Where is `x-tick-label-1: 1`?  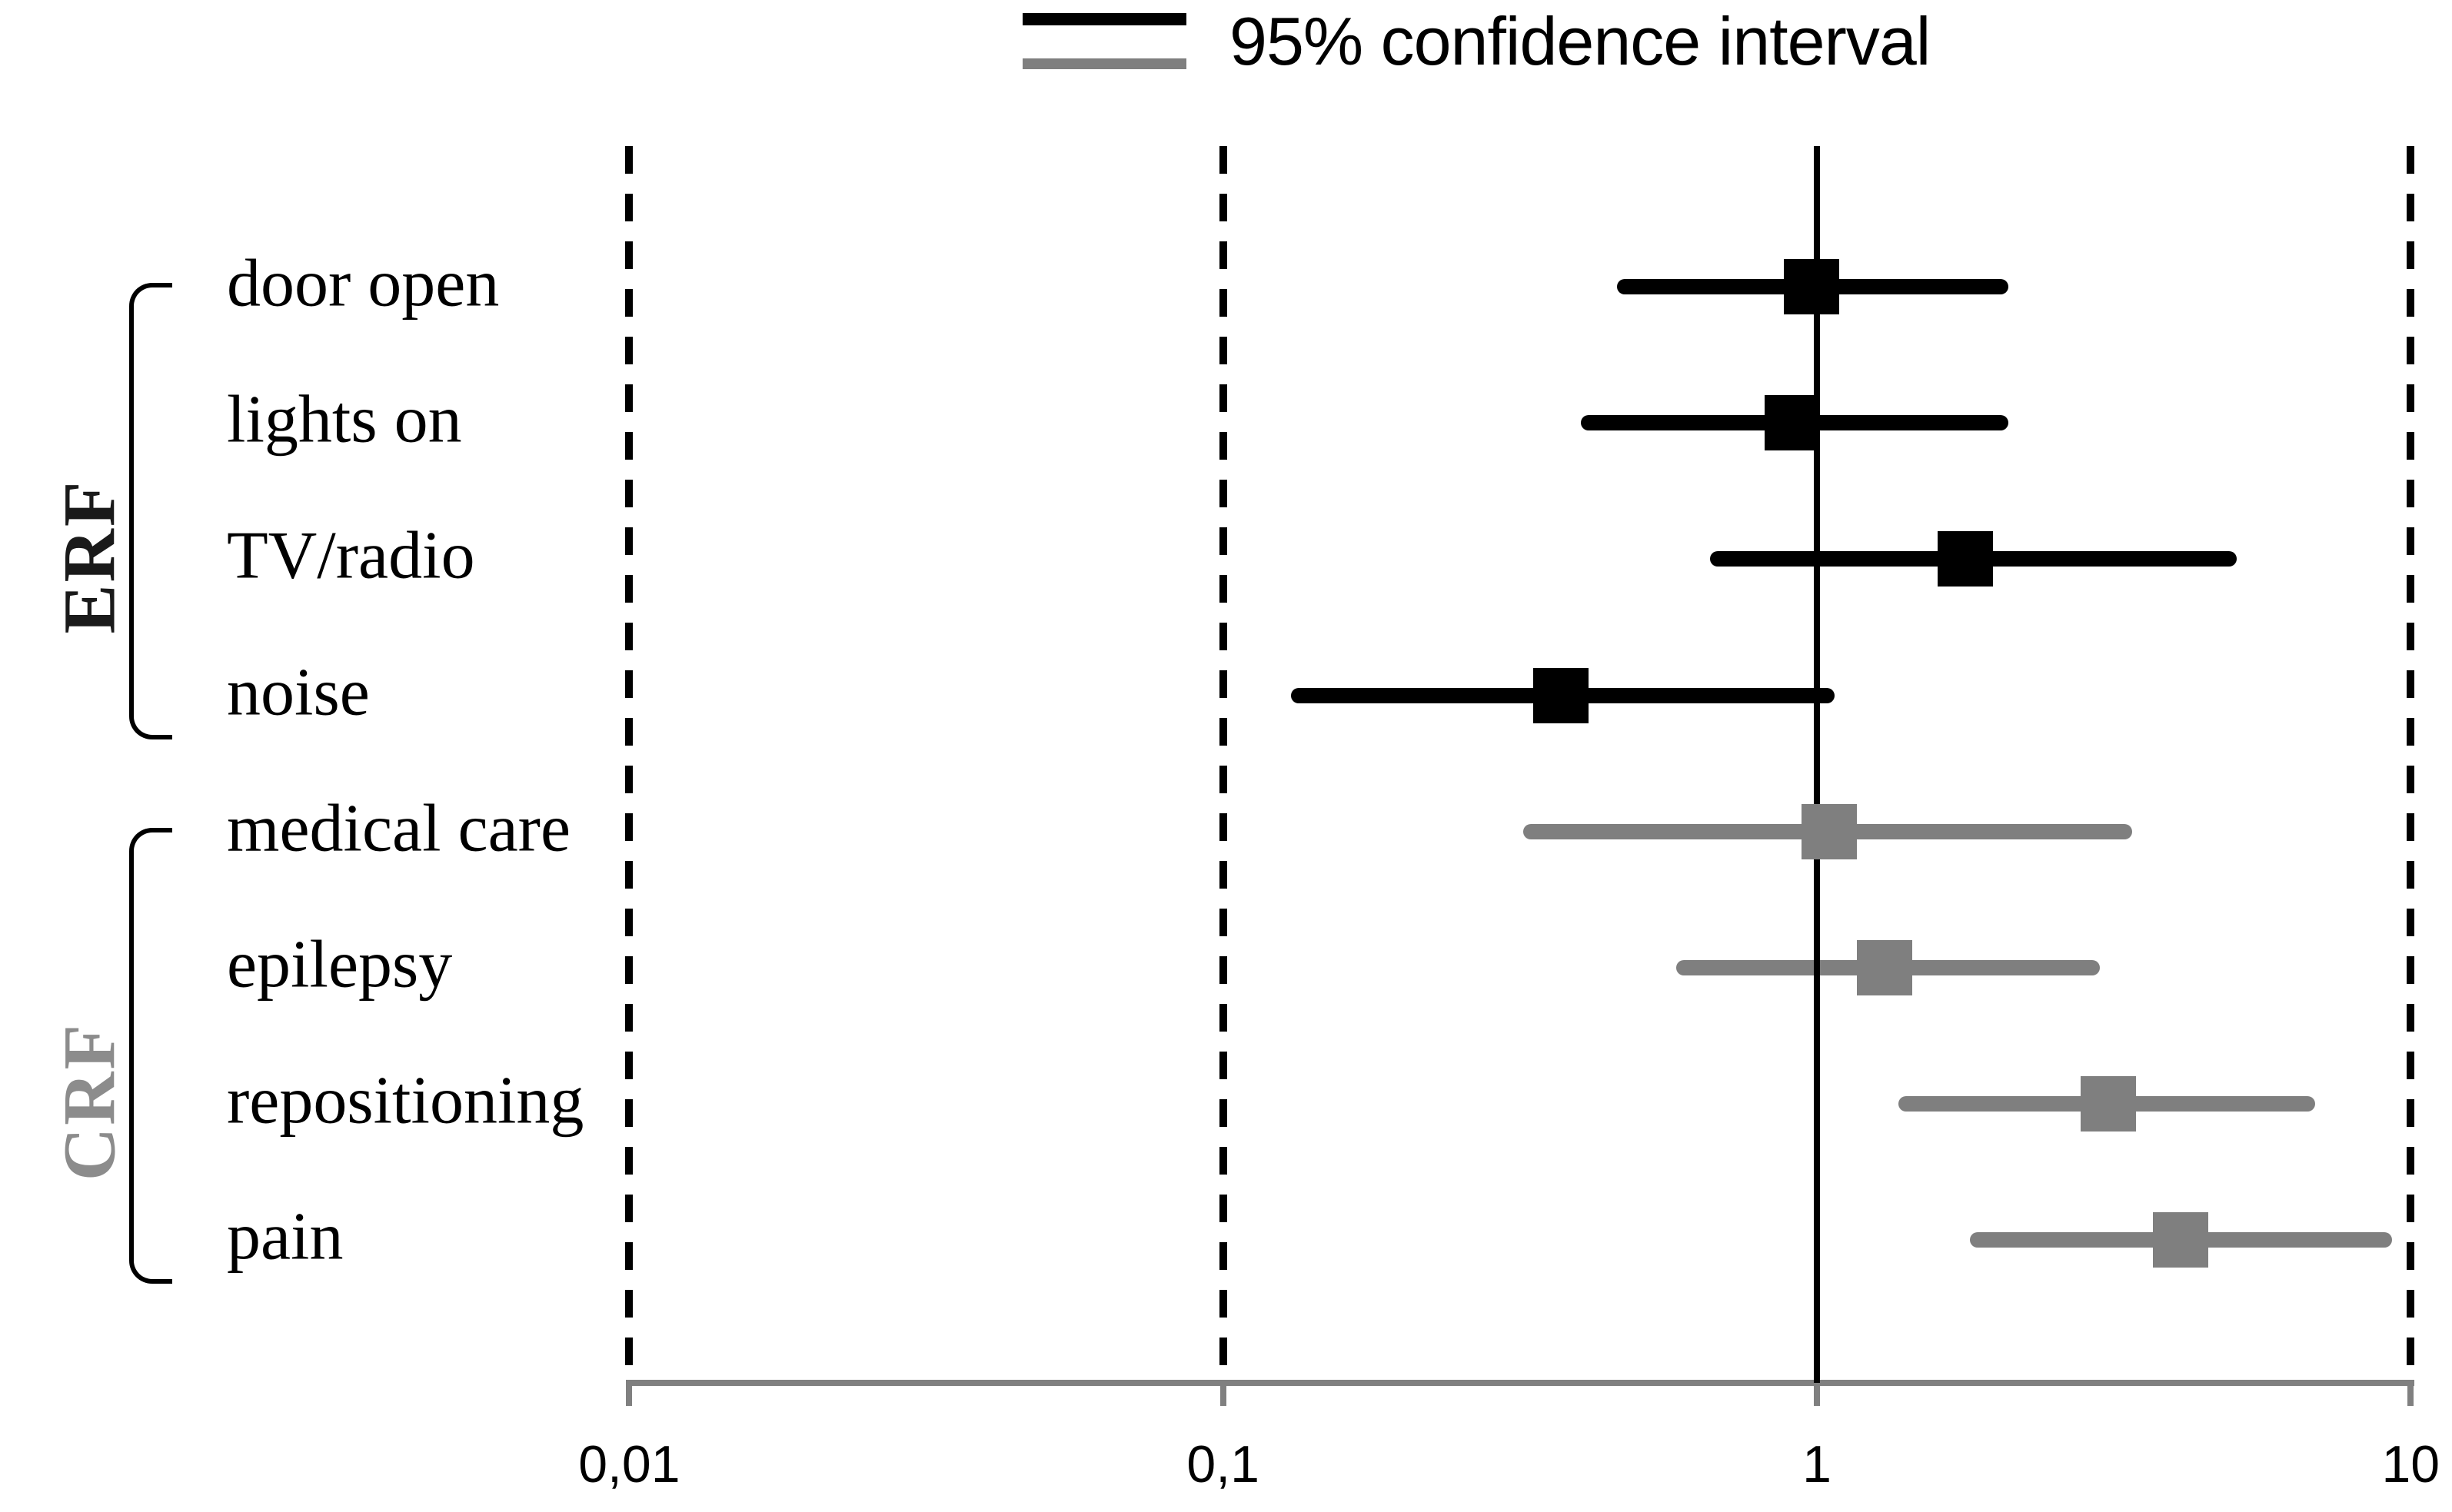 x-tick-label-1: 1 is located at coordinates (1817, 1464).